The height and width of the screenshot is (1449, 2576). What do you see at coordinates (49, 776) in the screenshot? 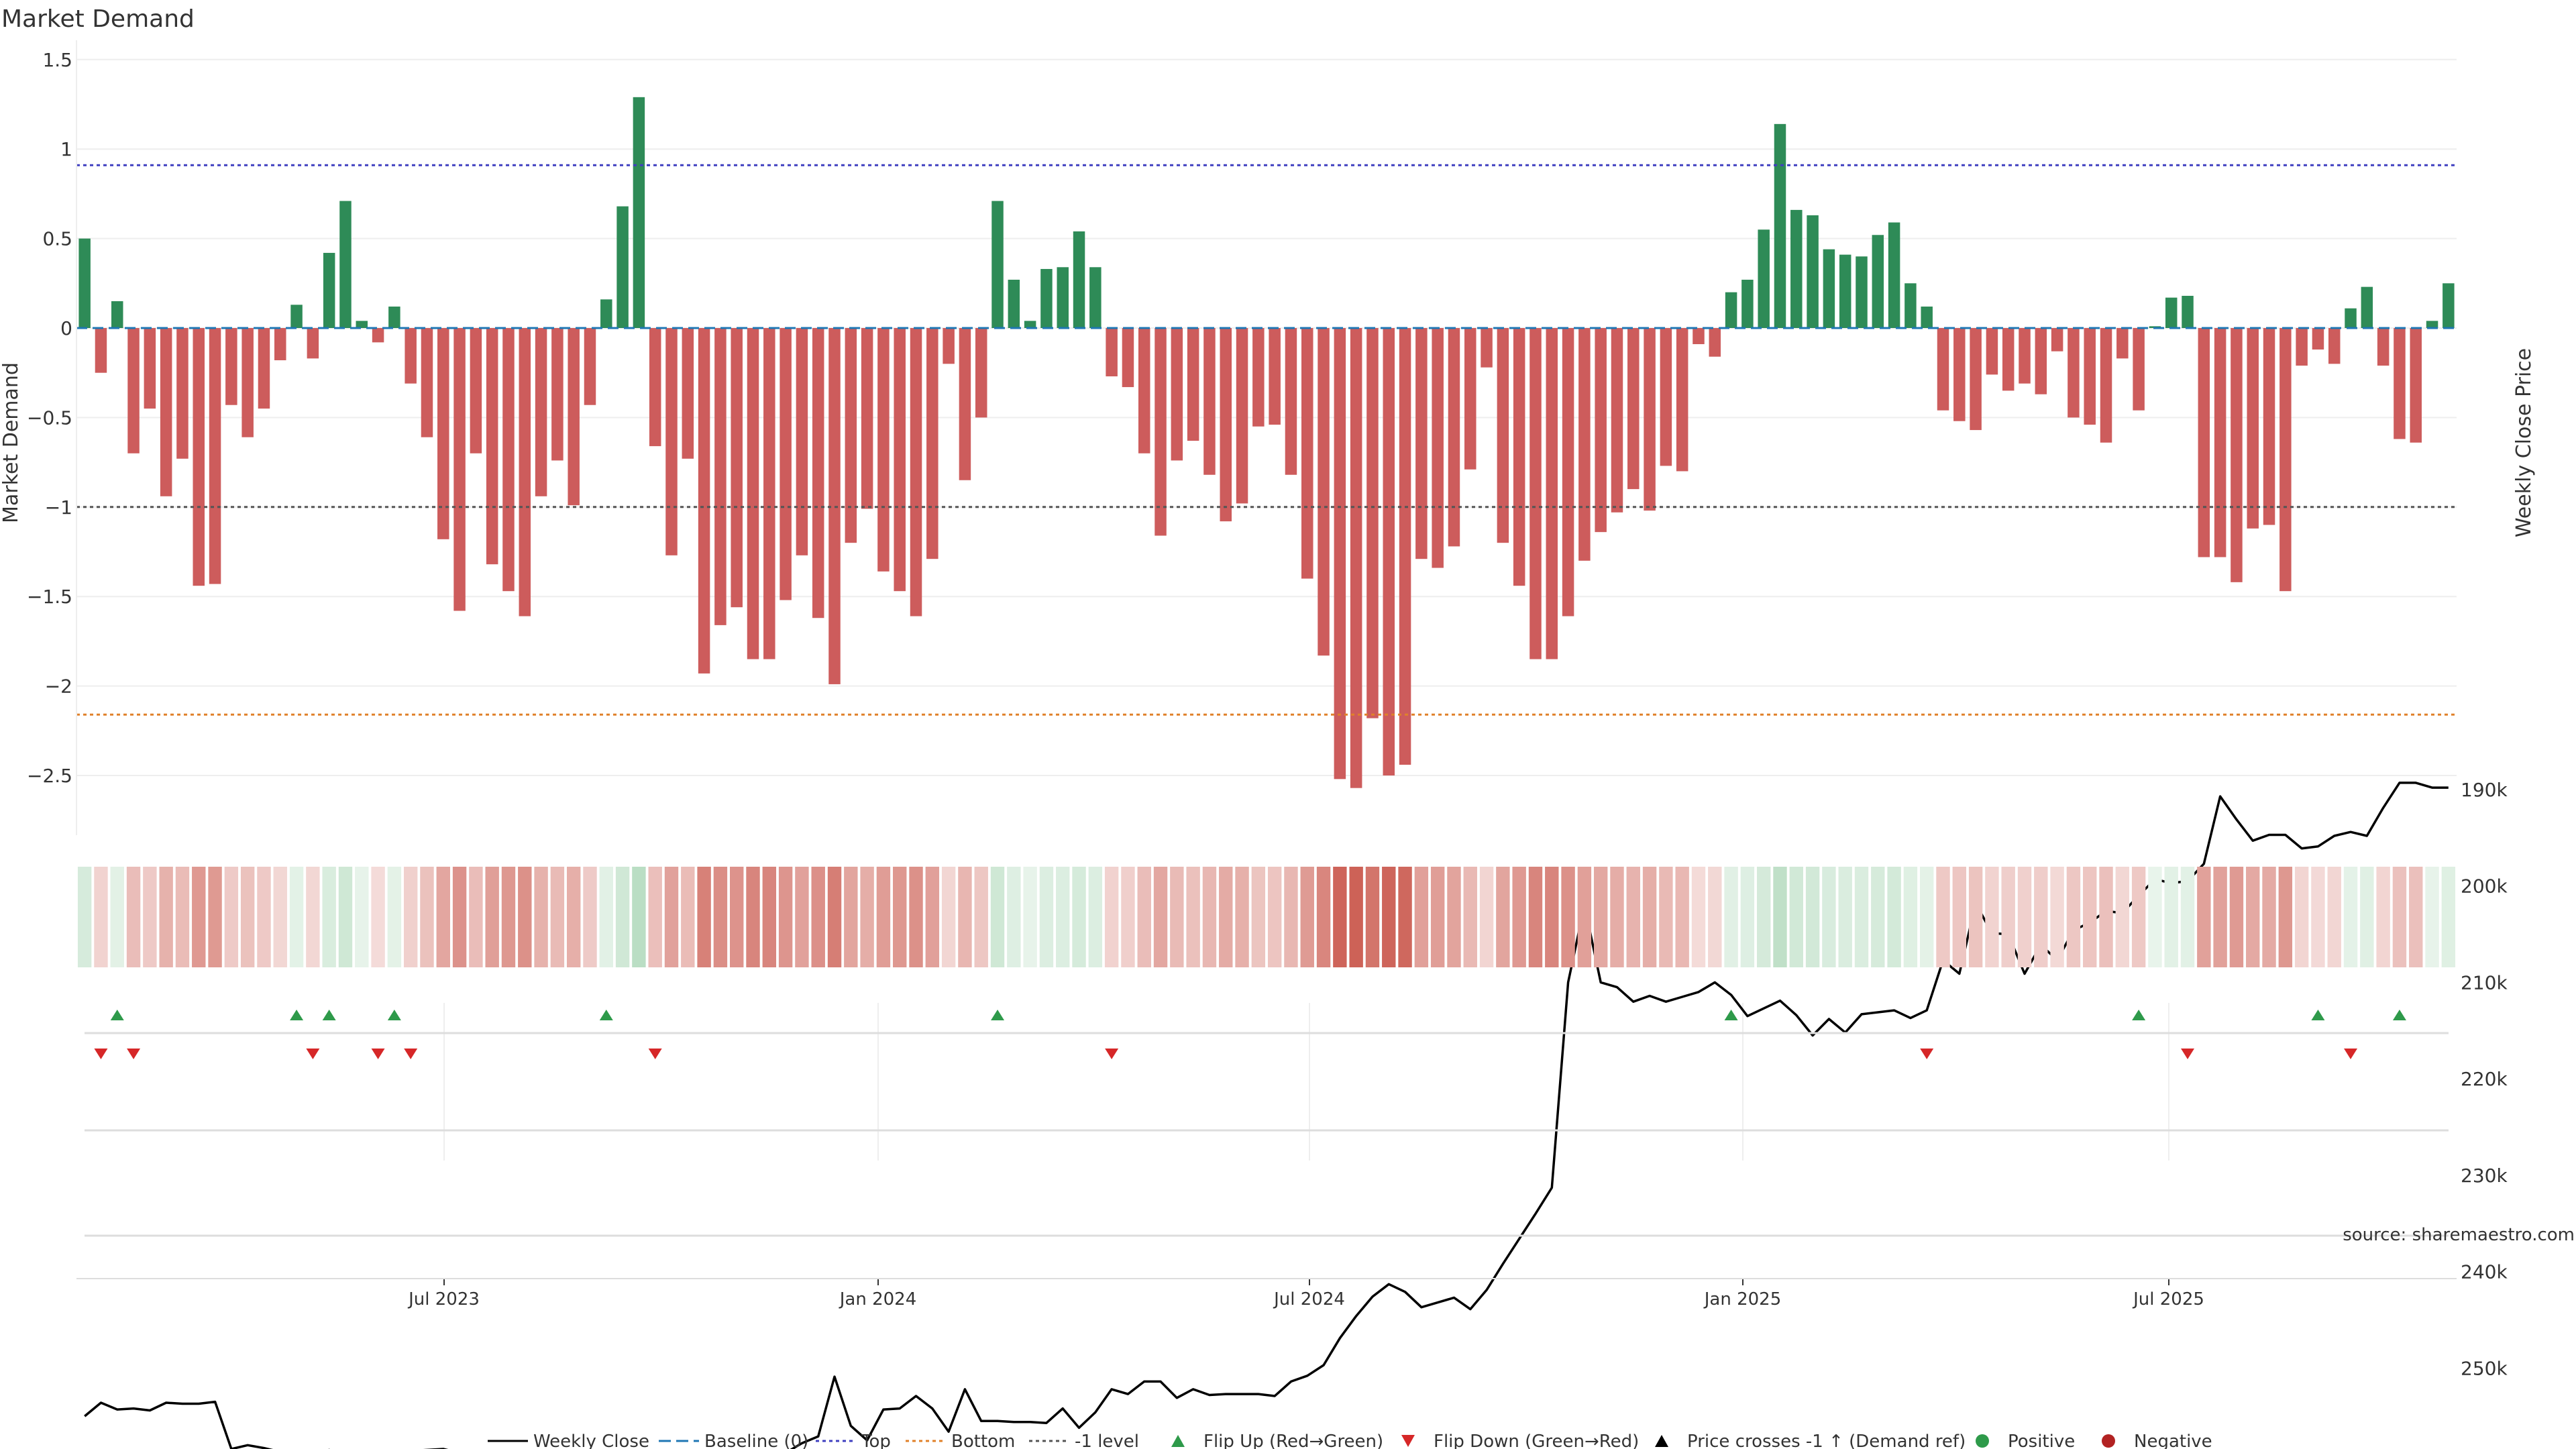
I see `y-tick-left: −2.5` at bounding box center [49, 776].